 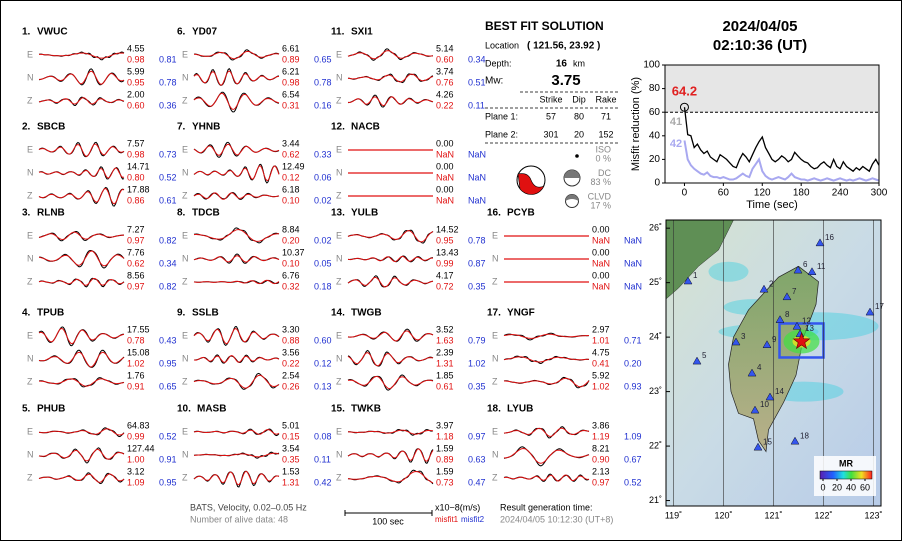 I want to click on plane-value: 57, so click(x=551, y=116).